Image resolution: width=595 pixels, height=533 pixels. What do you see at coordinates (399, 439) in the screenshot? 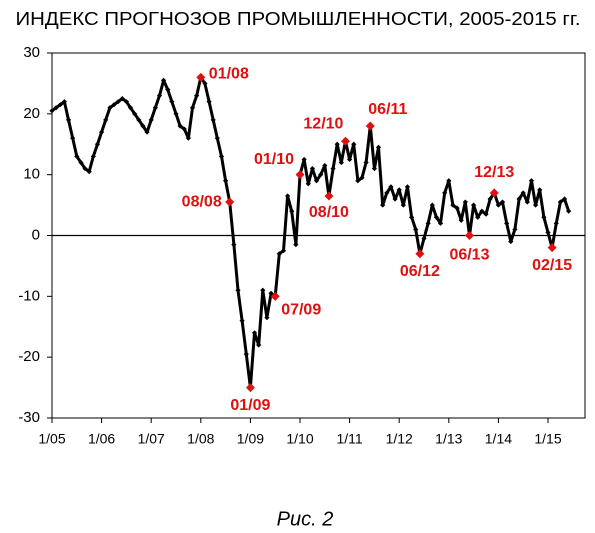
I see `x-tick-label: 1/12` at bounding box center [399, 439].